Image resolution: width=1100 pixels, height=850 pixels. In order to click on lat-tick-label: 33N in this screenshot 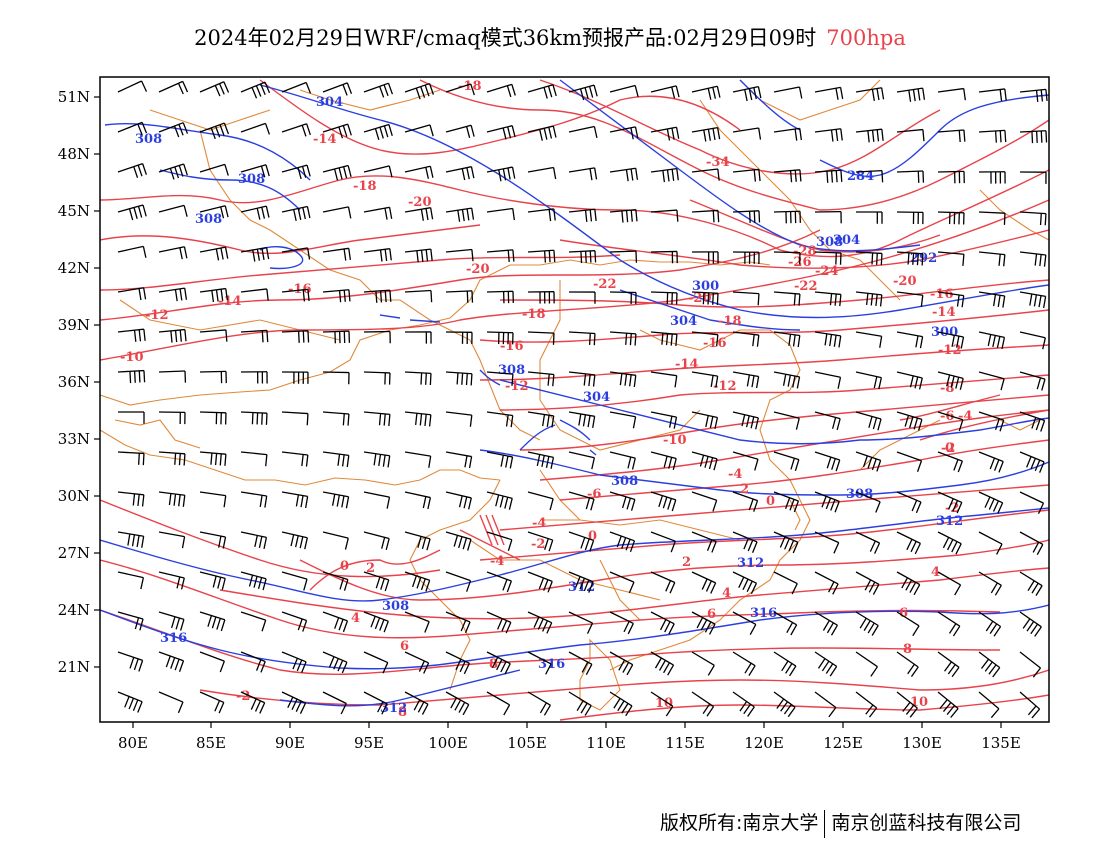, I will do `click(74, 439)`.